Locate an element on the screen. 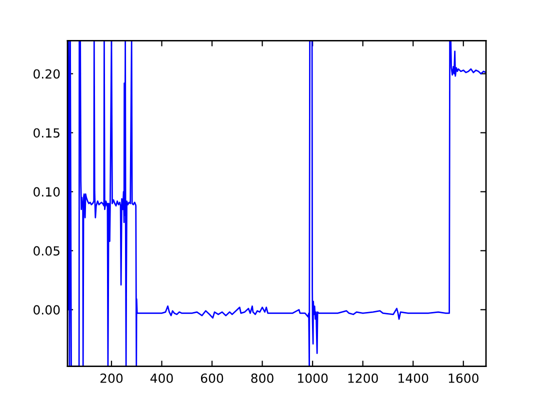  x-tick-label: 1200 is located at coordinates (363, 378).